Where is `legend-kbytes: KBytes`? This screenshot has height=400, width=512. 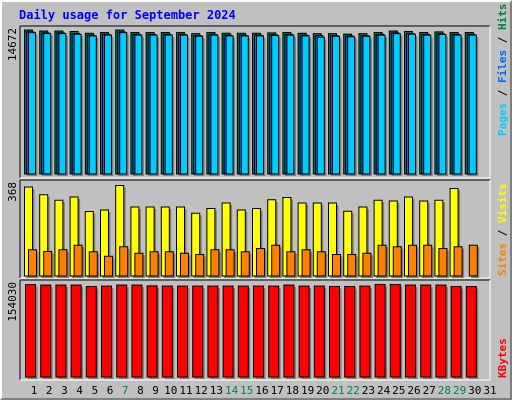
legend-kbytes: KBytes is located at coordinates (502, 358).